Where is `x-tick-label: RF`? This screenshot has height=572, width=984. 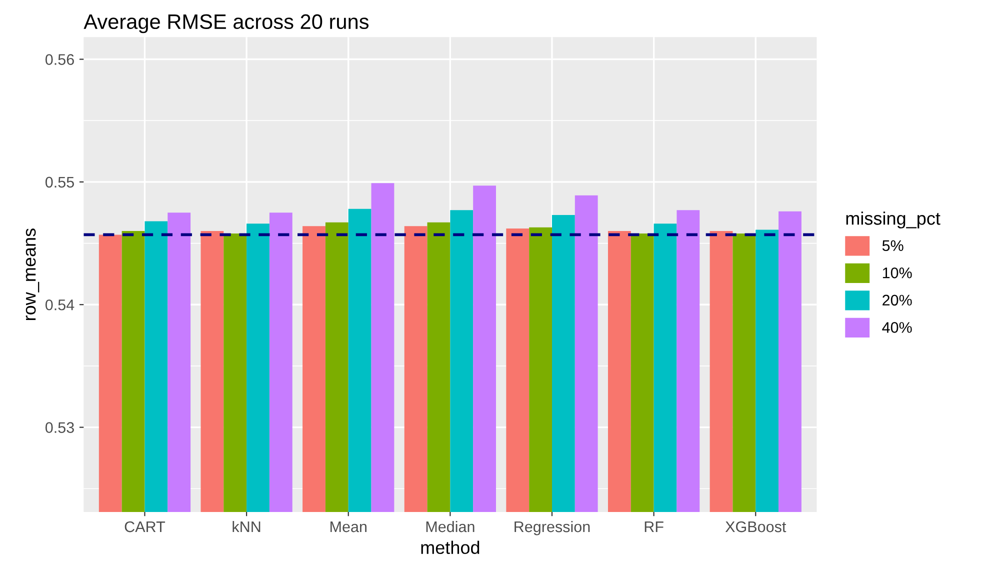 x-tick-label: RF is located at coordinates (654, 527).